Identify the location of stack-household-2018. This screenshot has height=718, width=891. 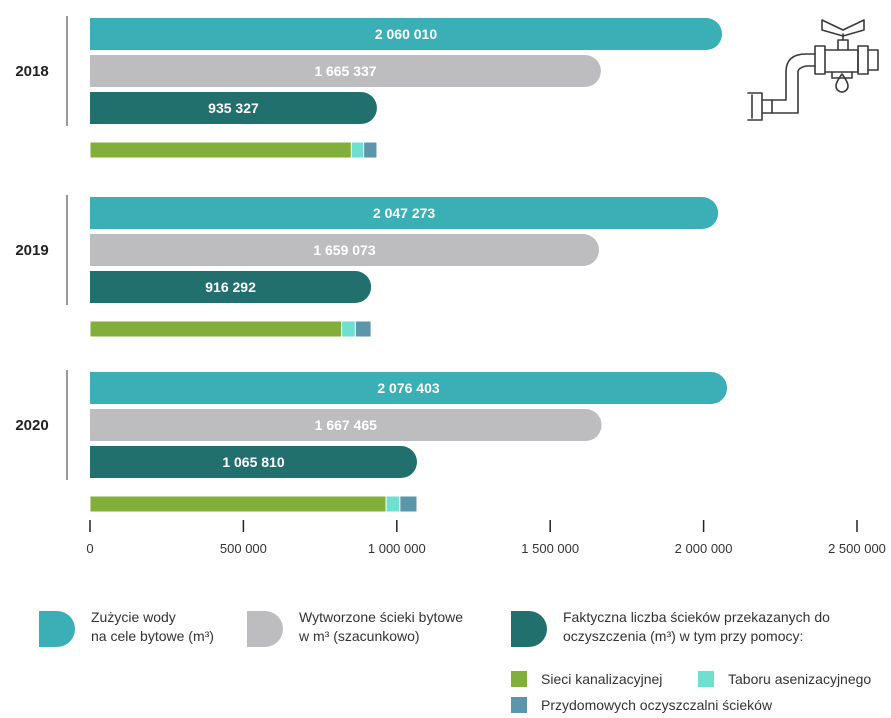
(370, 150).